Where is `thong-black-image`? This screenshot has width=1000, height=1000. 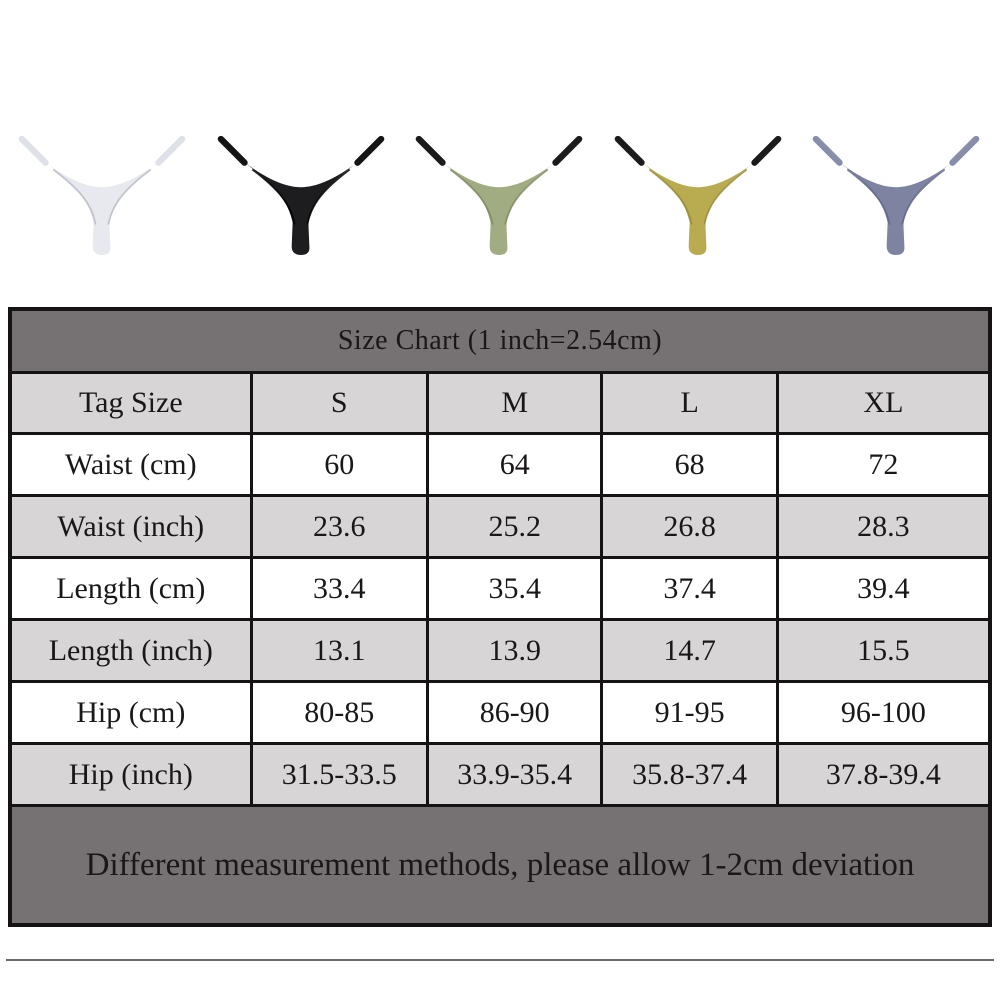 thong-black-image is located at coordinates (300, 195).